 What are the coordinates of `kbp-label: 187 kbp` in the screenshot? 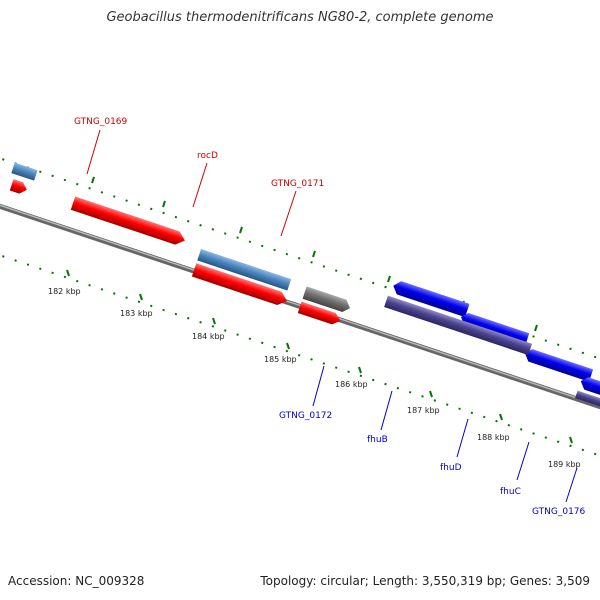 It's located at (423, 410).